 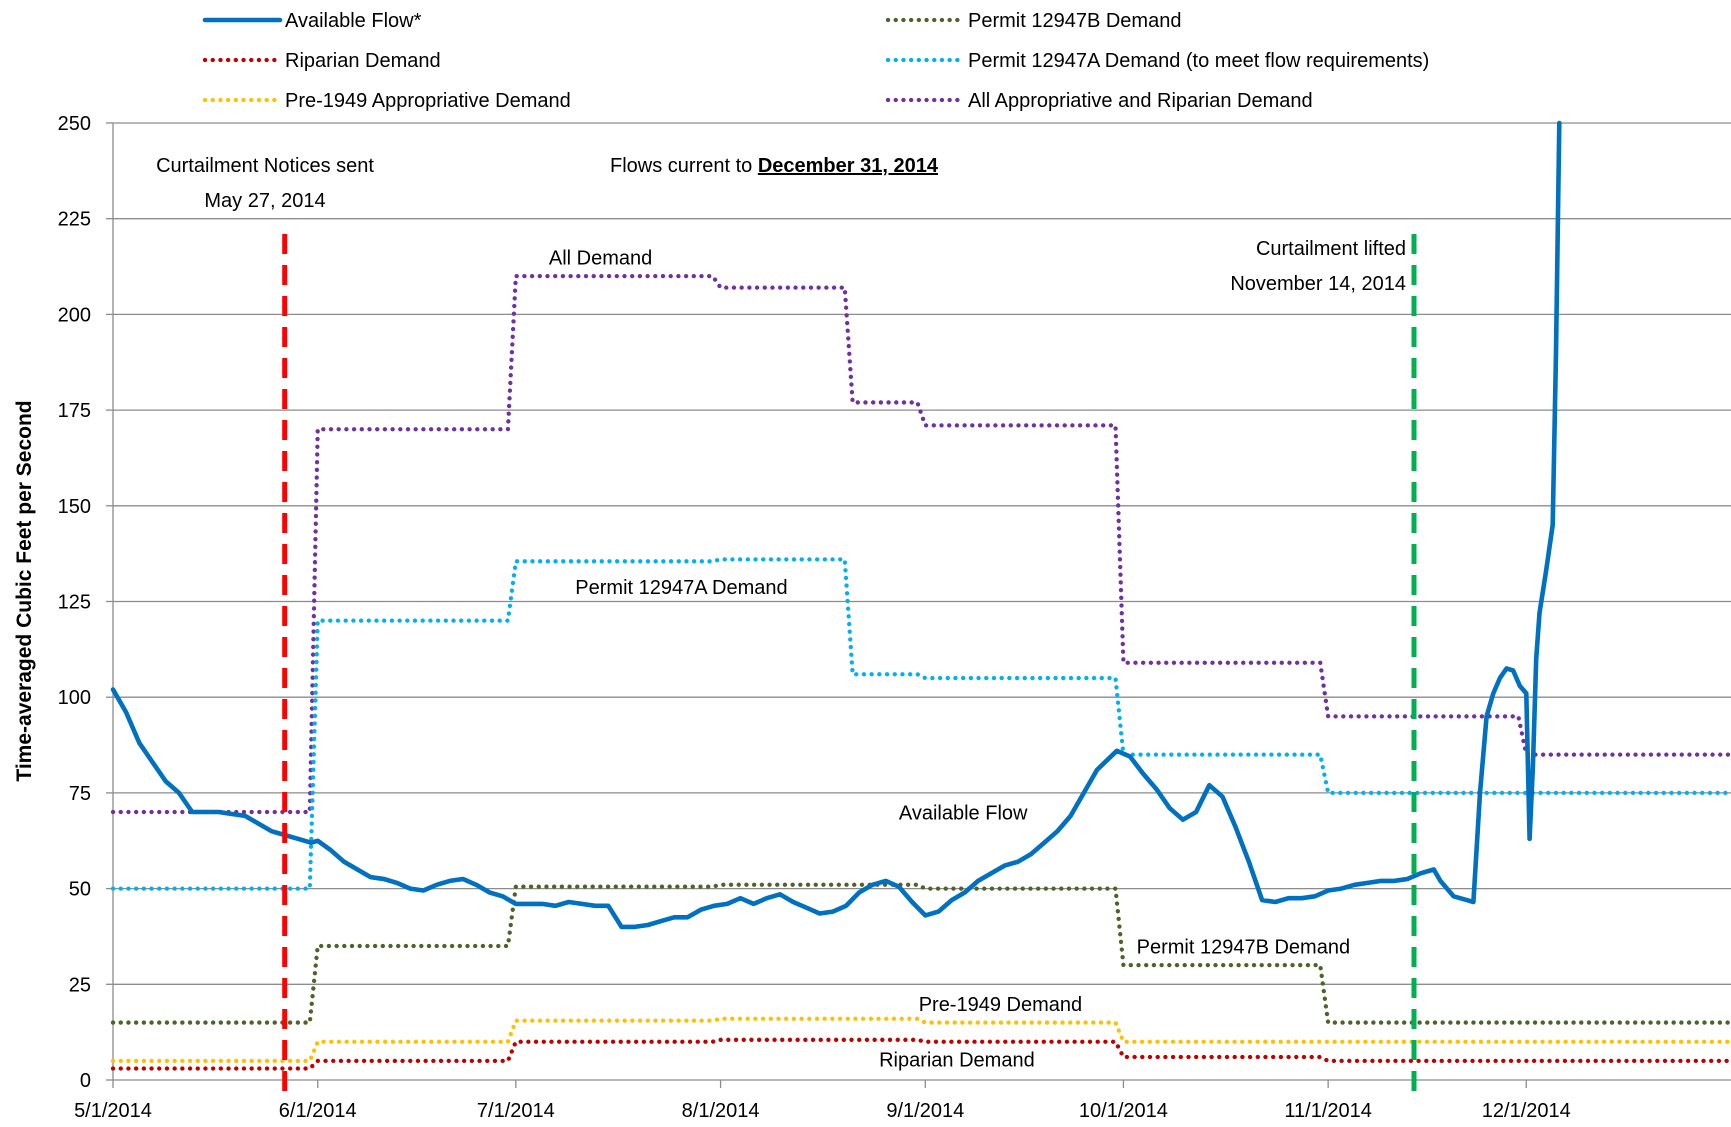 I want to click on y-axis-label: Time-averaged Cubic Feet per Second, so click(x=24, y=590).